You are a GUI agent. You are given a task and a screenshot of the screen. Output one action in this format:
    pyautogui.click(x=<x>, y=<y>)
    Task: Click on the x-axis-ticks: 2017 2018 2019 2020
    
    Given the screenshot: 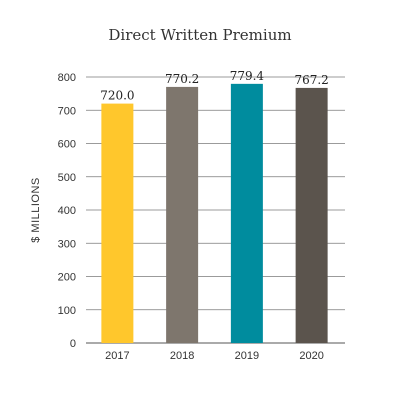 What is the action you would take?
    pyautogui.click(x=214, y=356)
    